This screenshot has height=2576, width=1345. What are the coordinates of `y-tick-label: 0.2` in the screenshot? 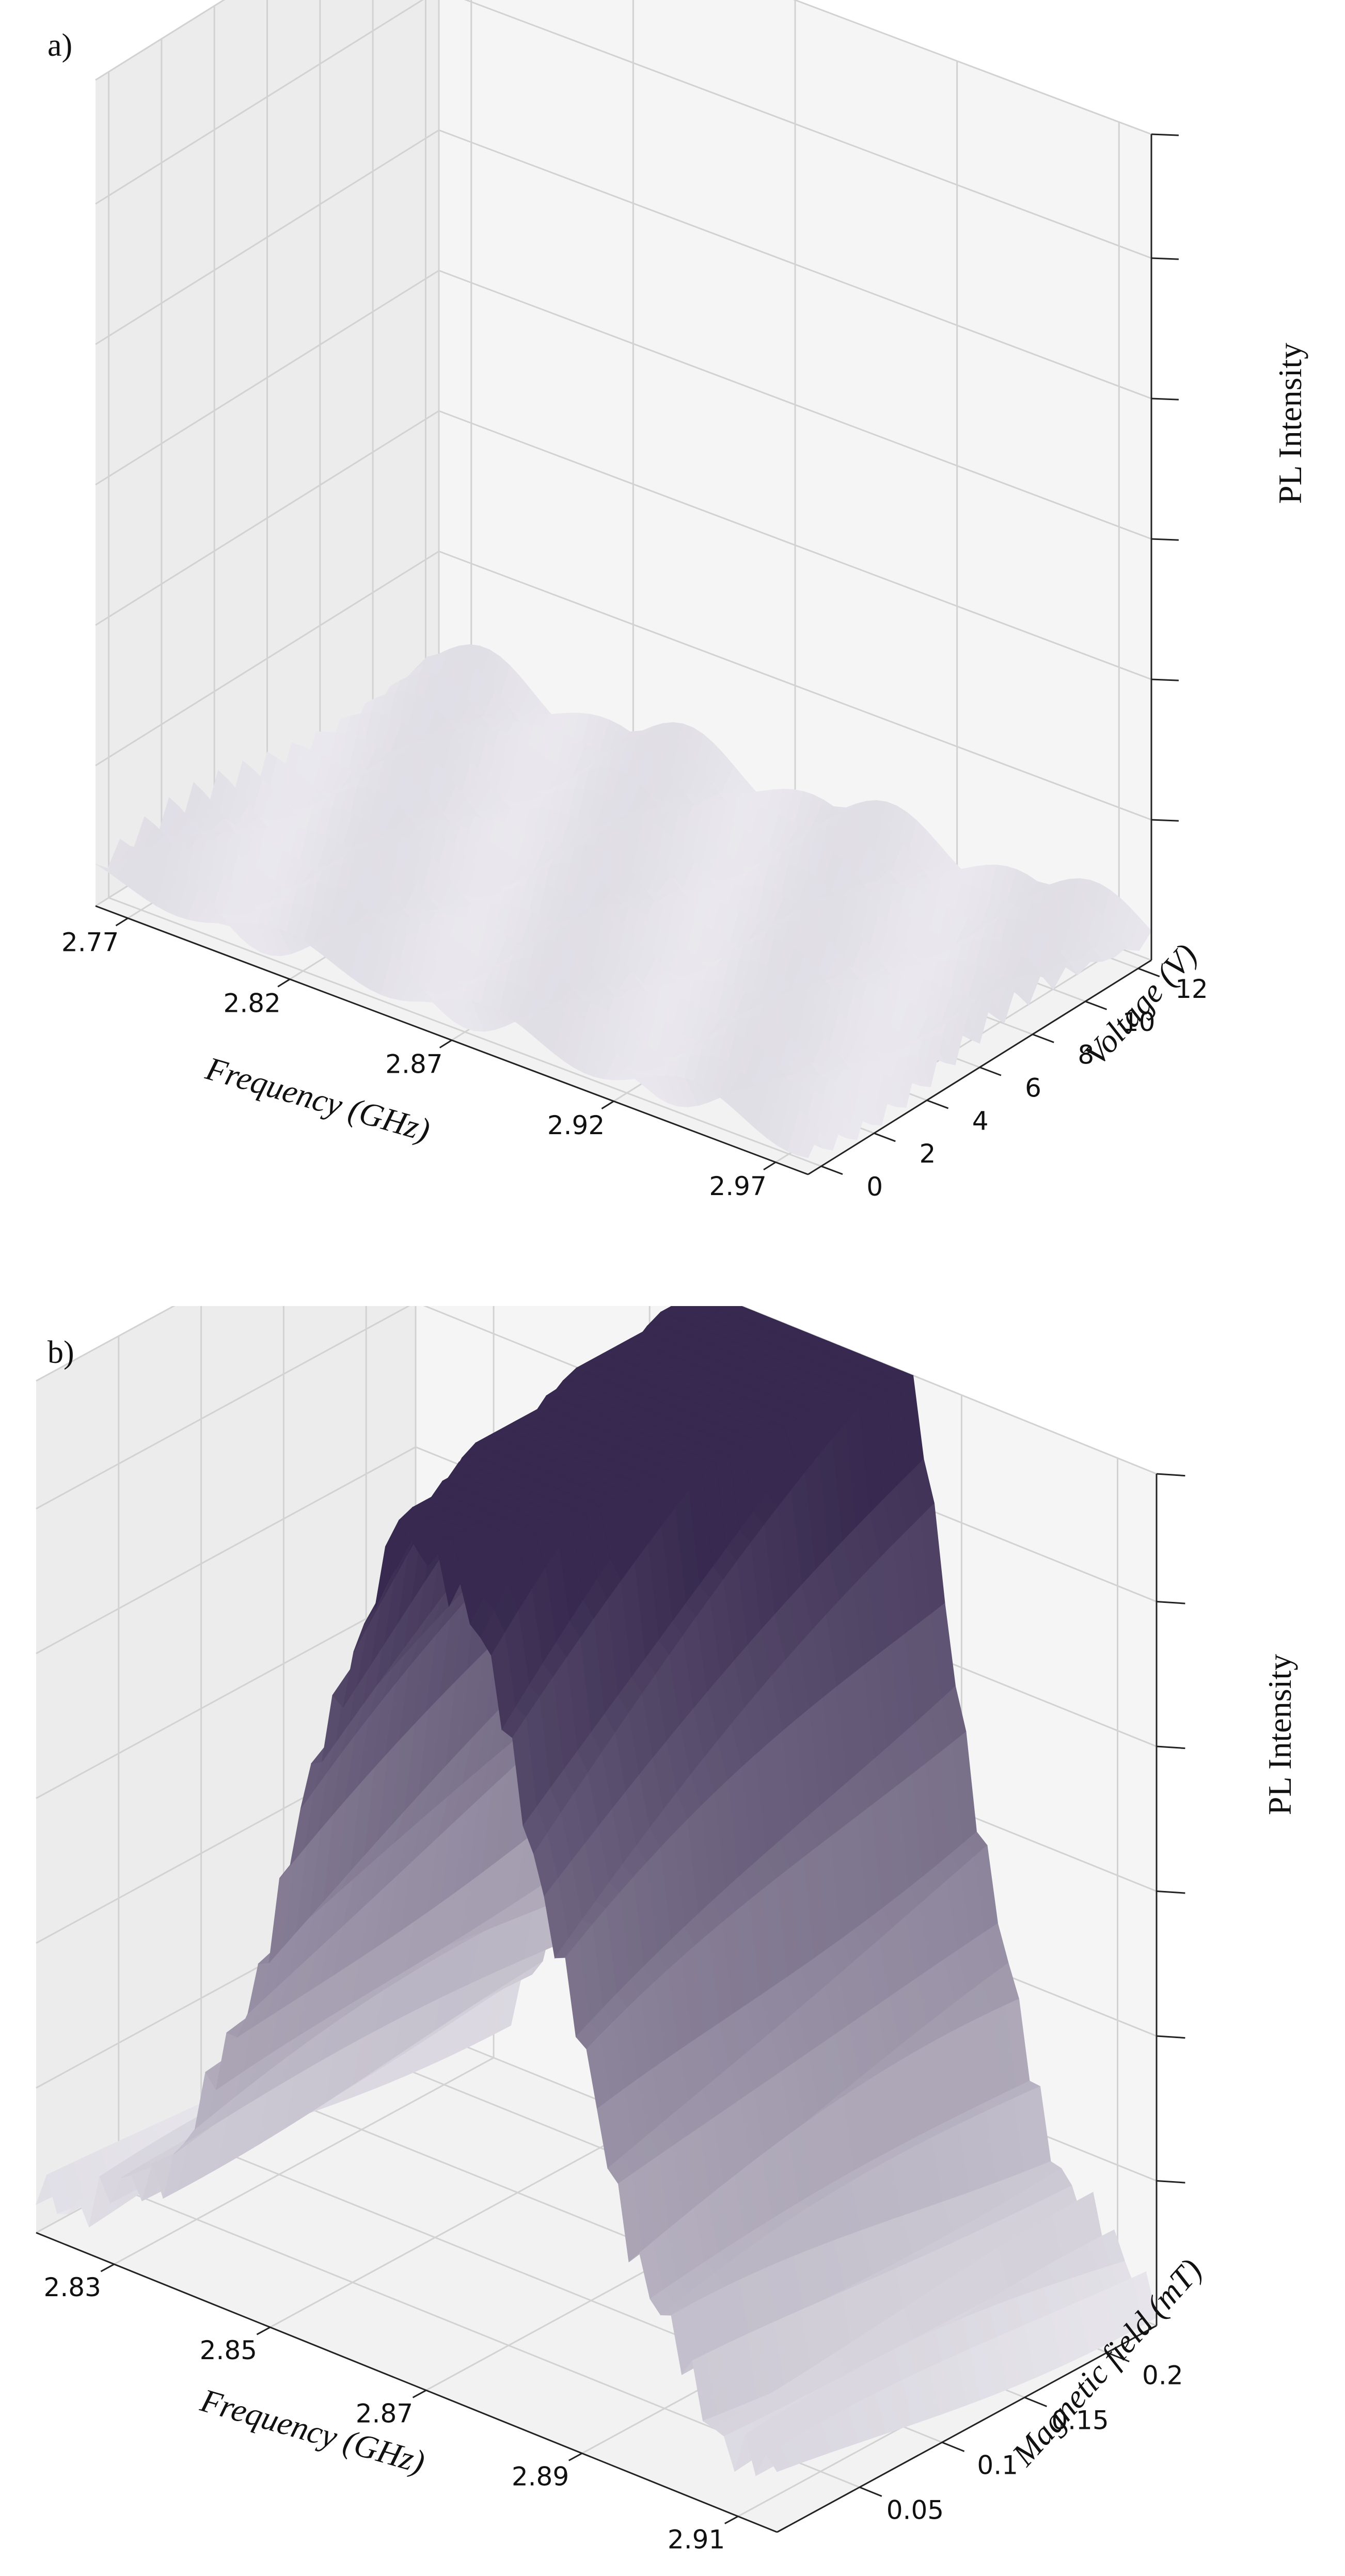 It's located at (1162, 2376).